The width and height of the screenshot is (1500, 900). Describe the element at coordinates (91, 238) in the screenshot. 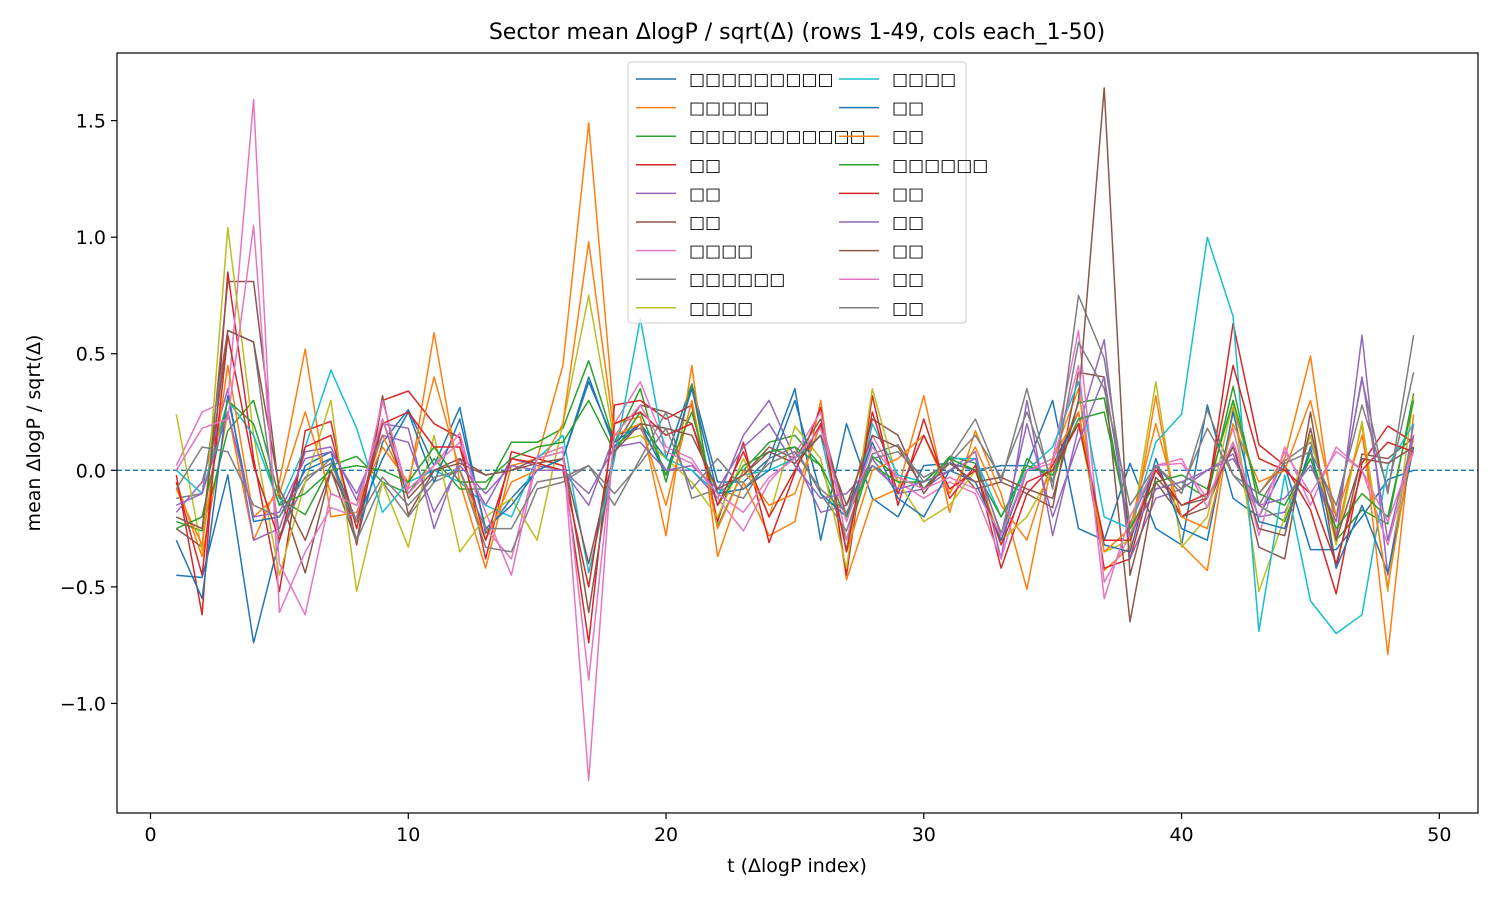

I see `y-tick-label: 1.0` at that location.